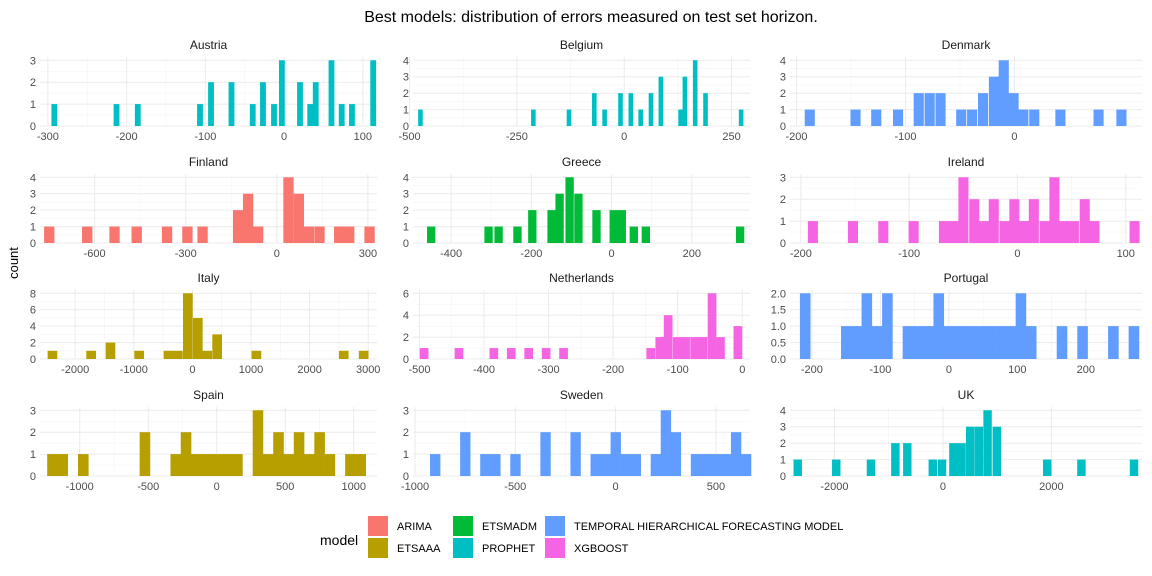  I want to click on legend-key-etsmadm, so click(463, 526).